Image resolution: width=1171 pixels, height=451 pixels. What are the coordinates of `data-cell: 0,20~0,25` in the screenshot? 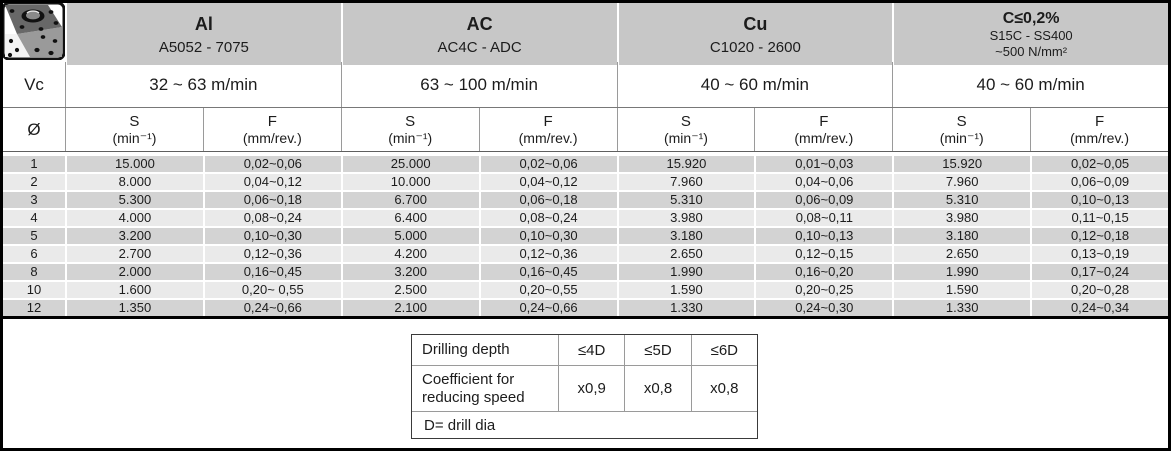 It's located at (823, 290).